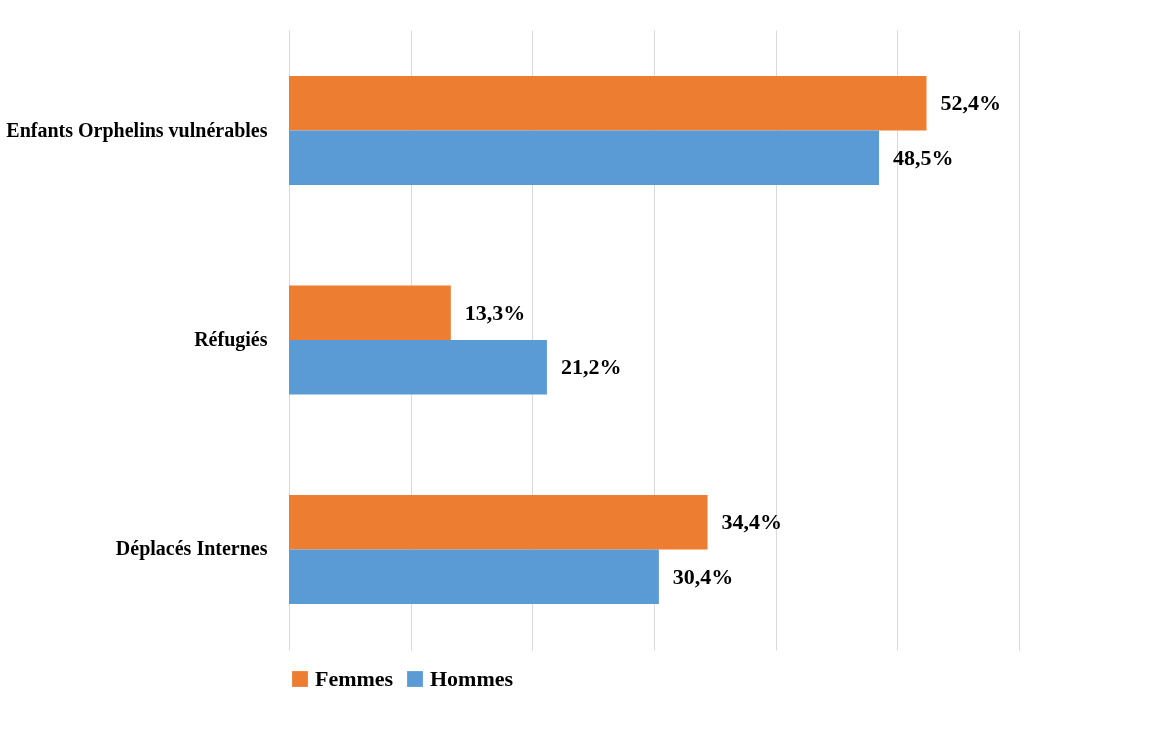 The image size is (1149, 753). What do you see at coordinates (752, 522) in the screenshot?
I see `data-label: 34,4%` at bounding box center [752, 522].